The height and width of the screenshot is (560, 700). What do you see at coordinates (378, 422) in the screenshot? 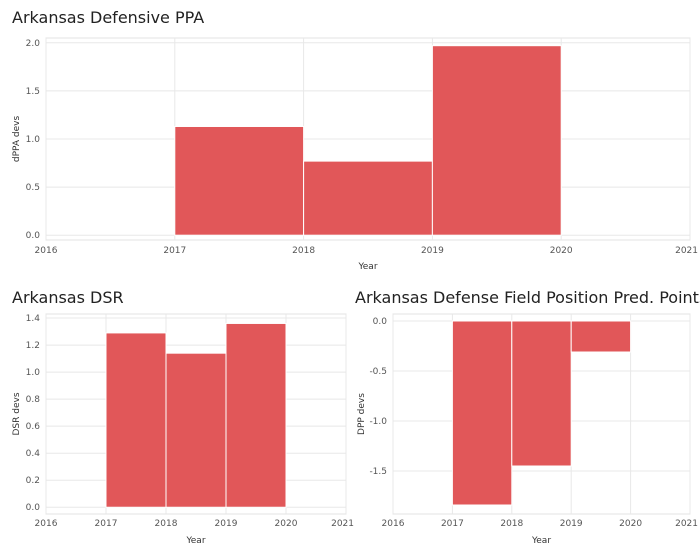
I see `y-tick-label: -1.0` at bounding box center [378, 422].